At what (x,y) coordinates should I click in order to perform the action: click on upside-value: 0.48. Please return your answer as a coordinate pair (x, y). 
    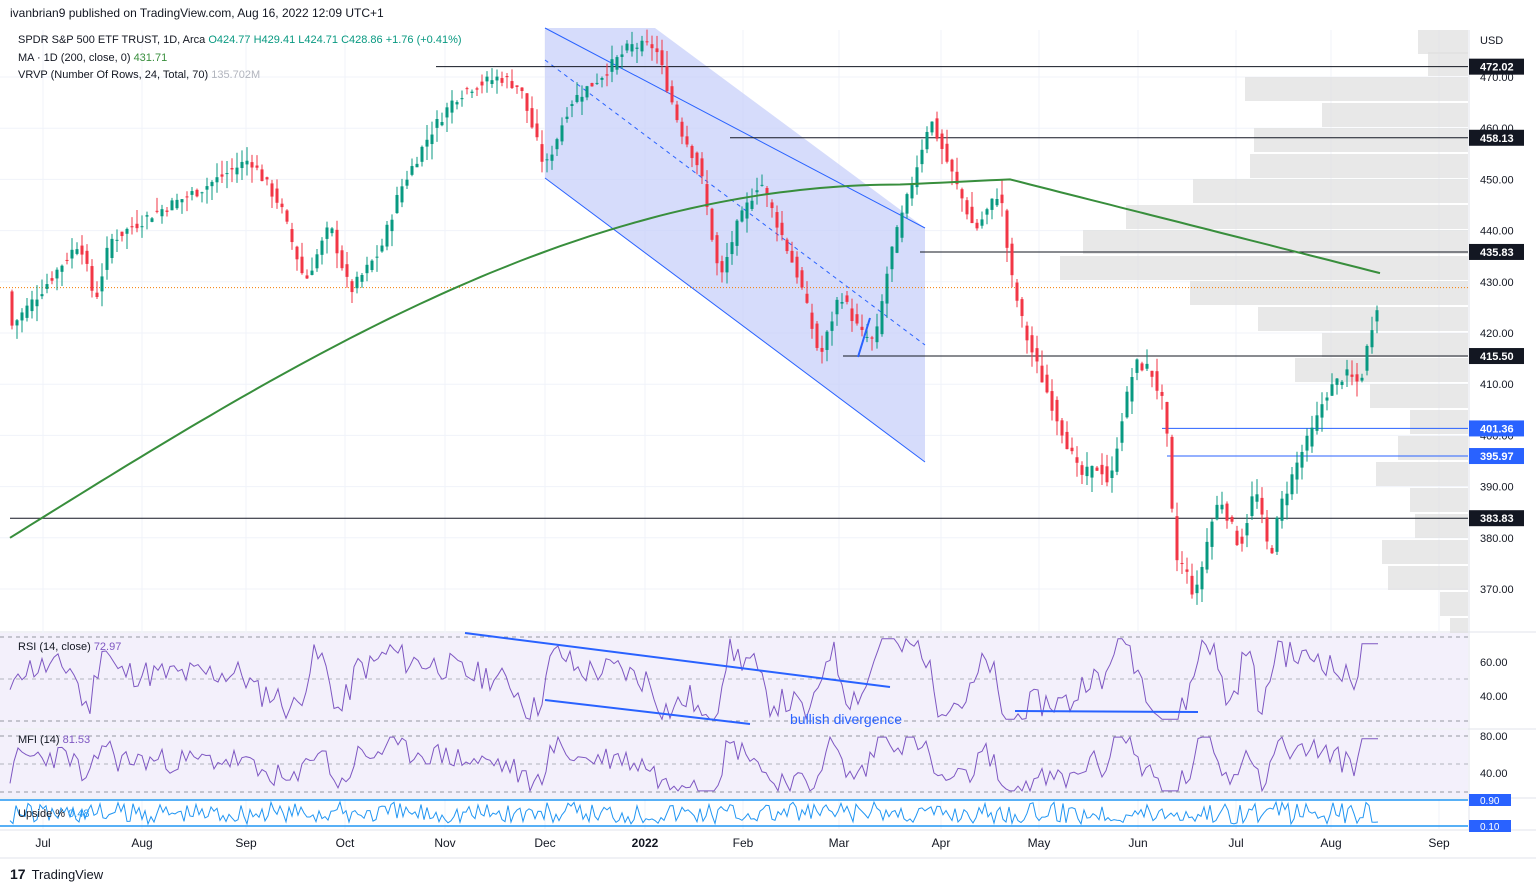
    Looking at the image, I should click on (79, 814).